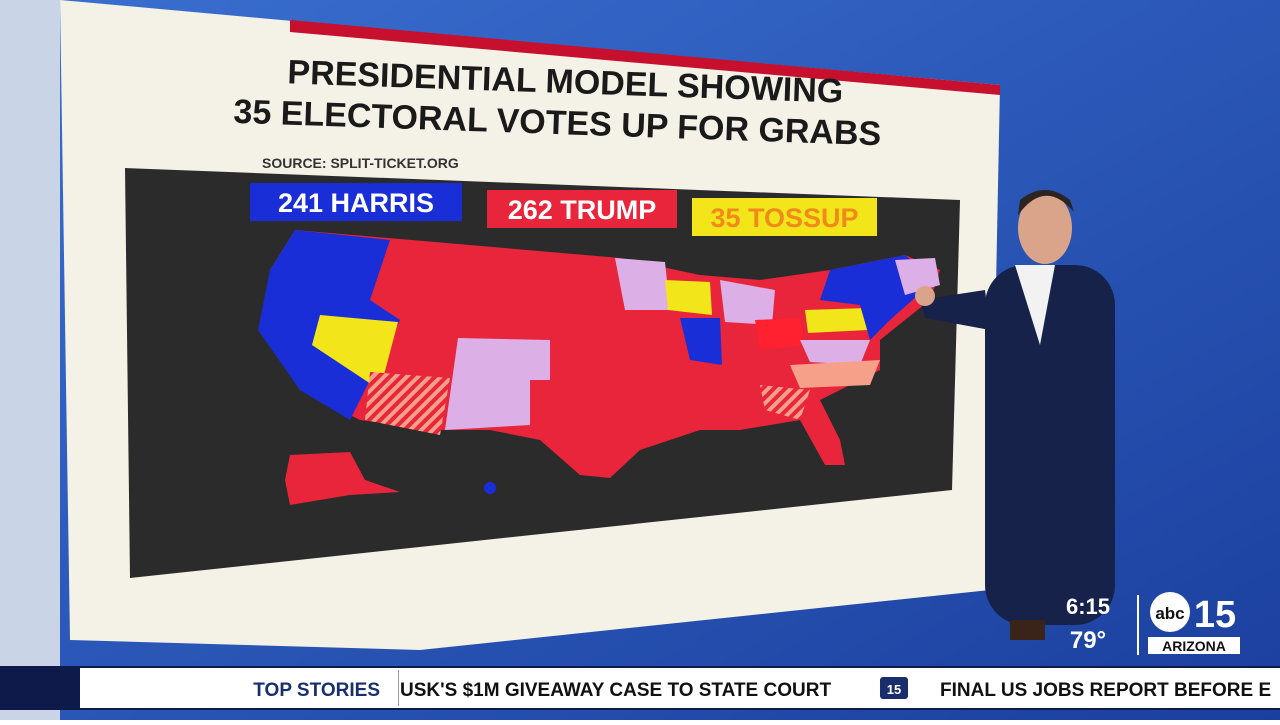  I want to click on shoe, so click(1027, 630).